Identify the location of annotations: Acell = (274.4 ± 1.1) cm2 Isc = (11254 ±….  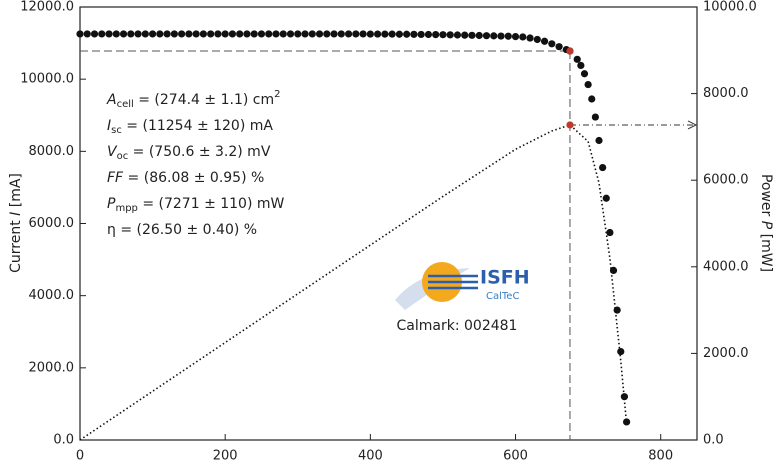
(195, 163).